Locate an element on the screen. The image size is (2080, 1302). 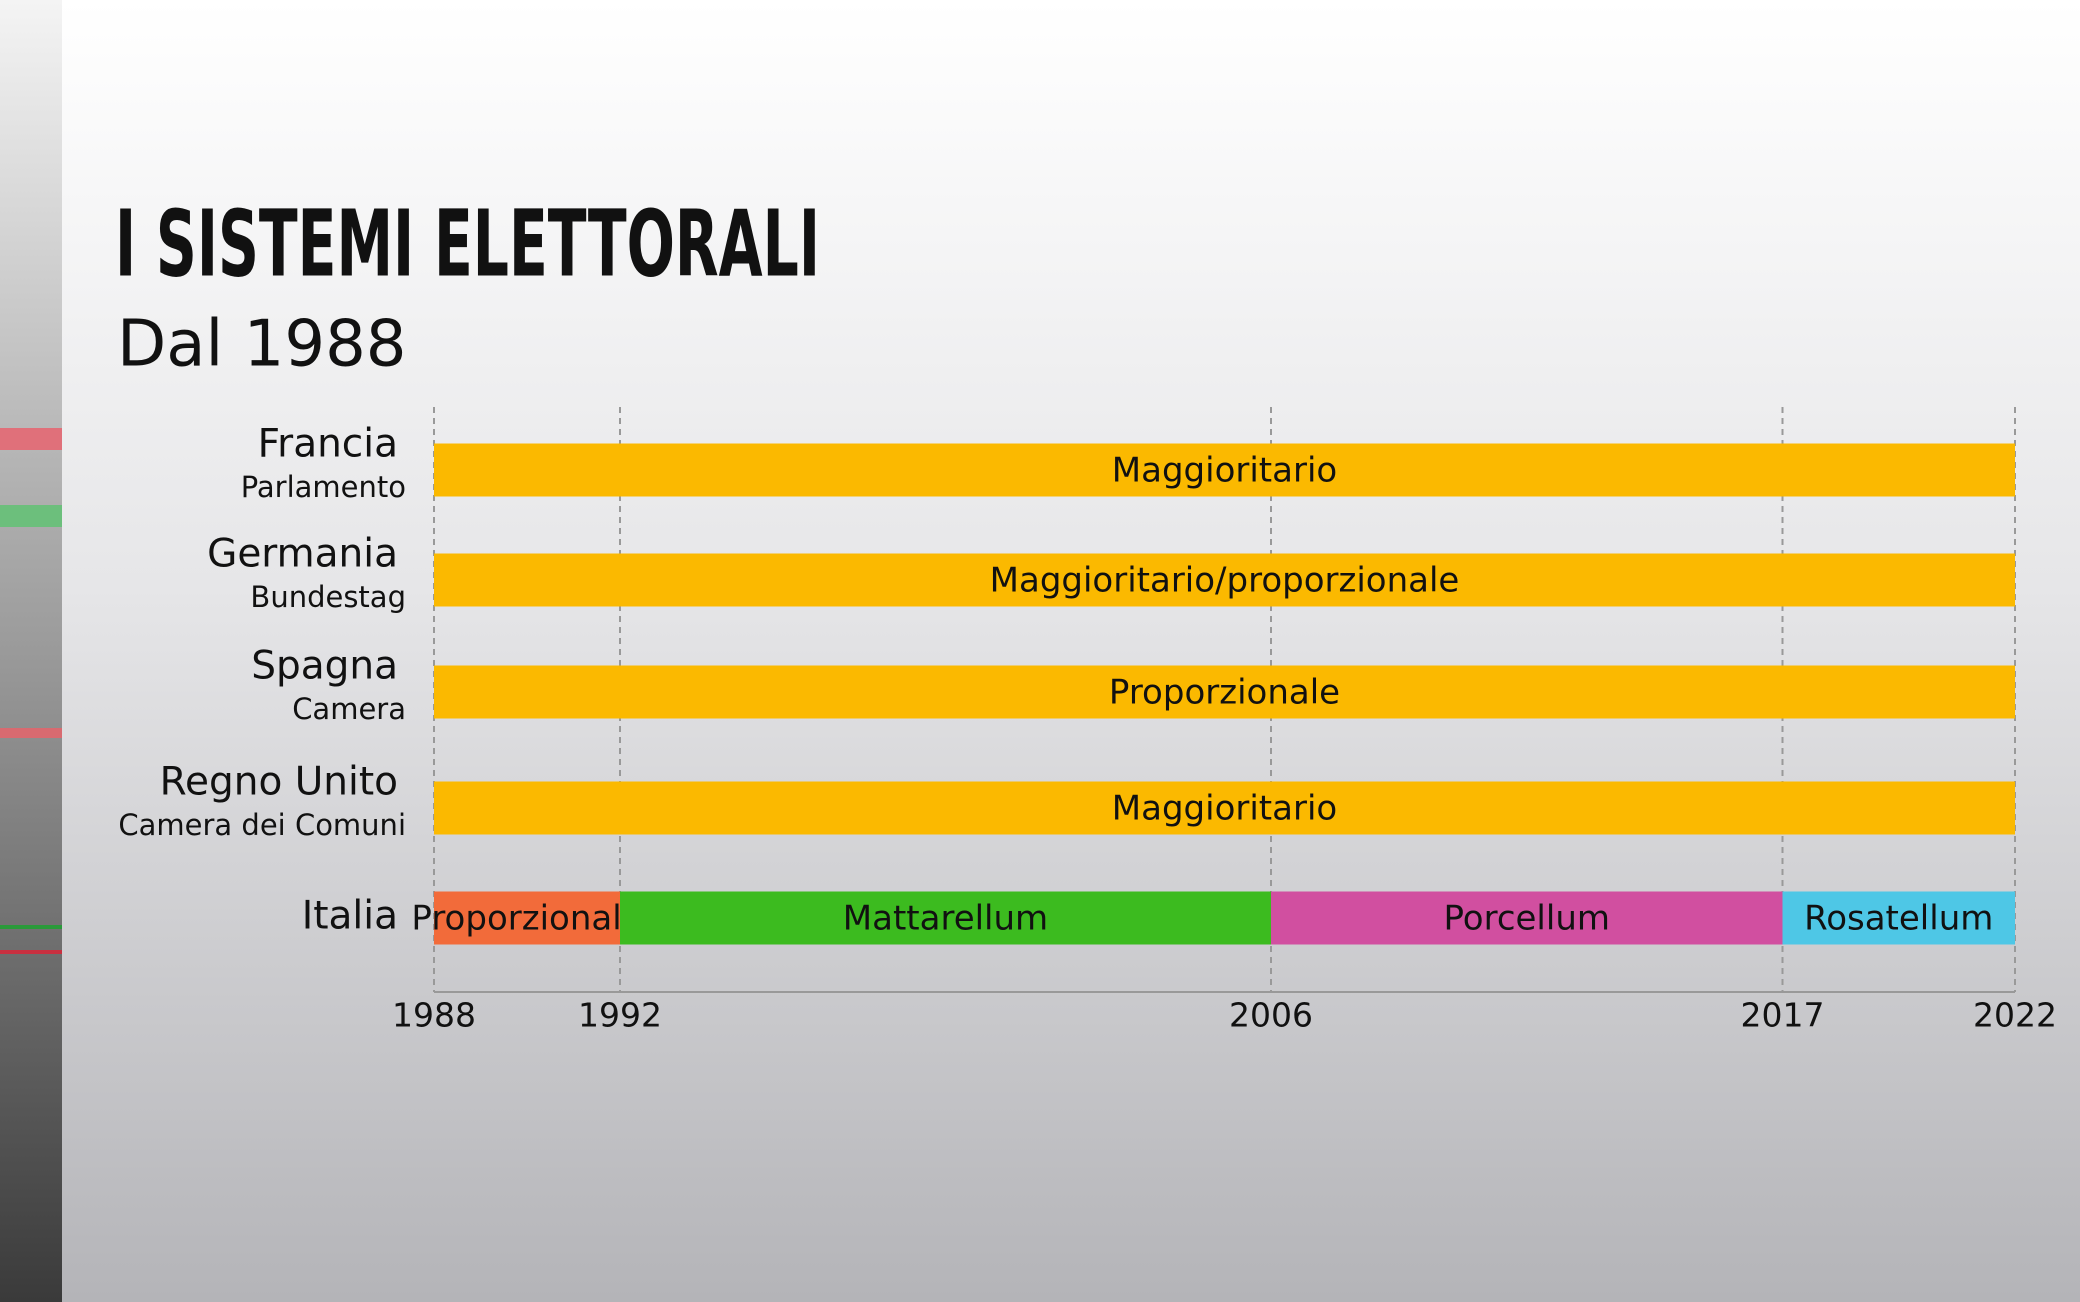
row-label: Spagna is located at coordinates (324, 666).